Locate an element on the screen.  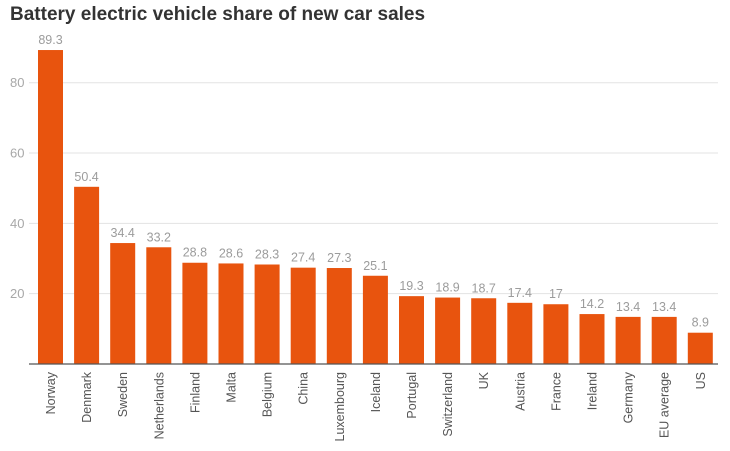
data-label: 89.3 is located at coordinates (50, 40).